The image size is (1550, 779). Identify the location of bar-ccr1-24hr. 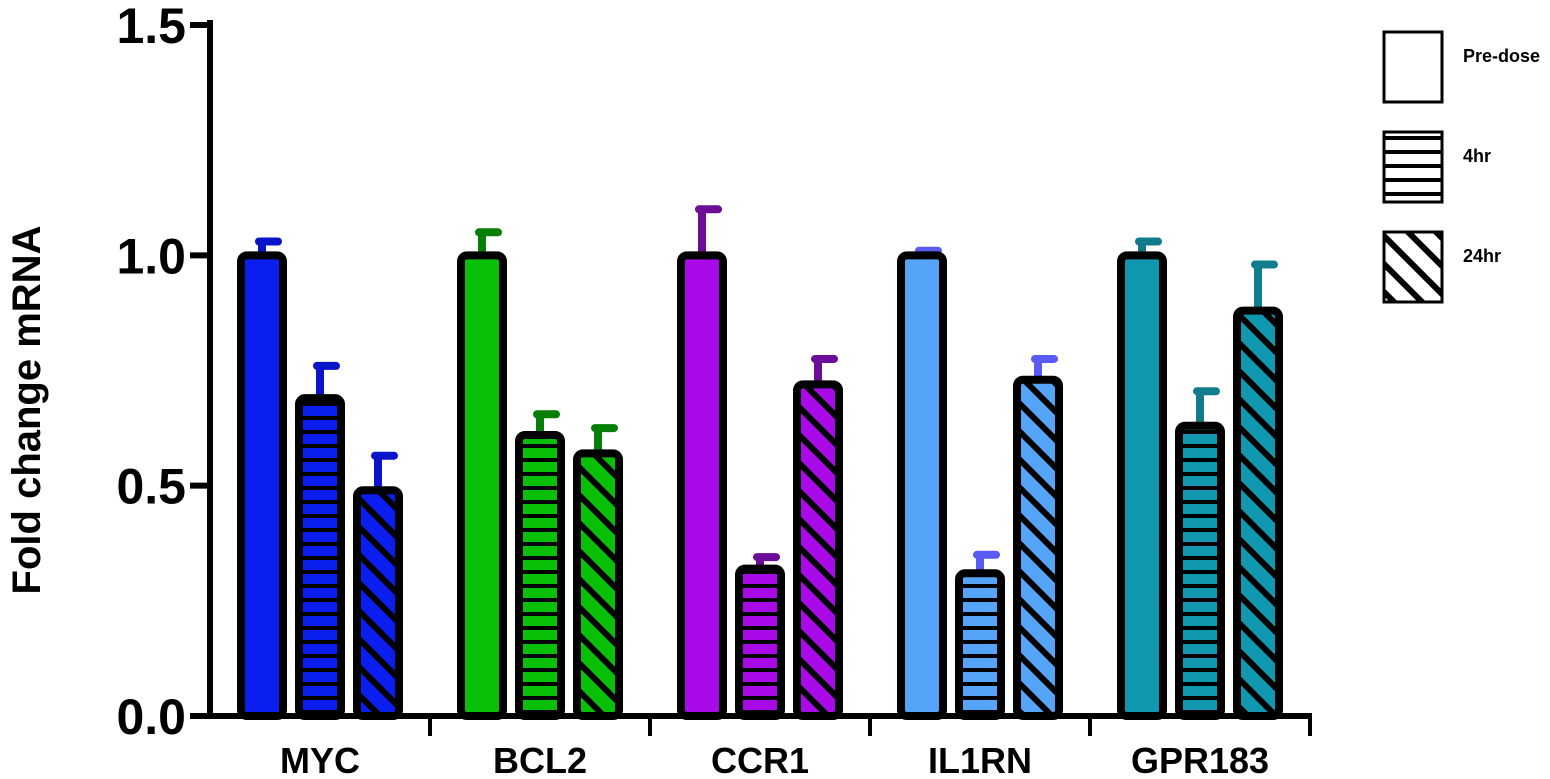
(818, 537).